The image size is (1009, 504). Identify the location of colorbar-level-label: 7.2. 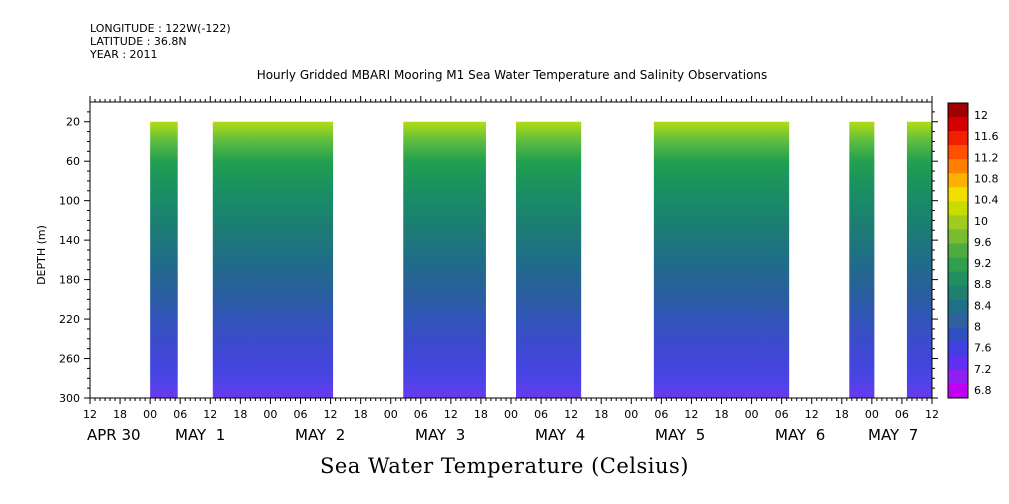
(983, 369).